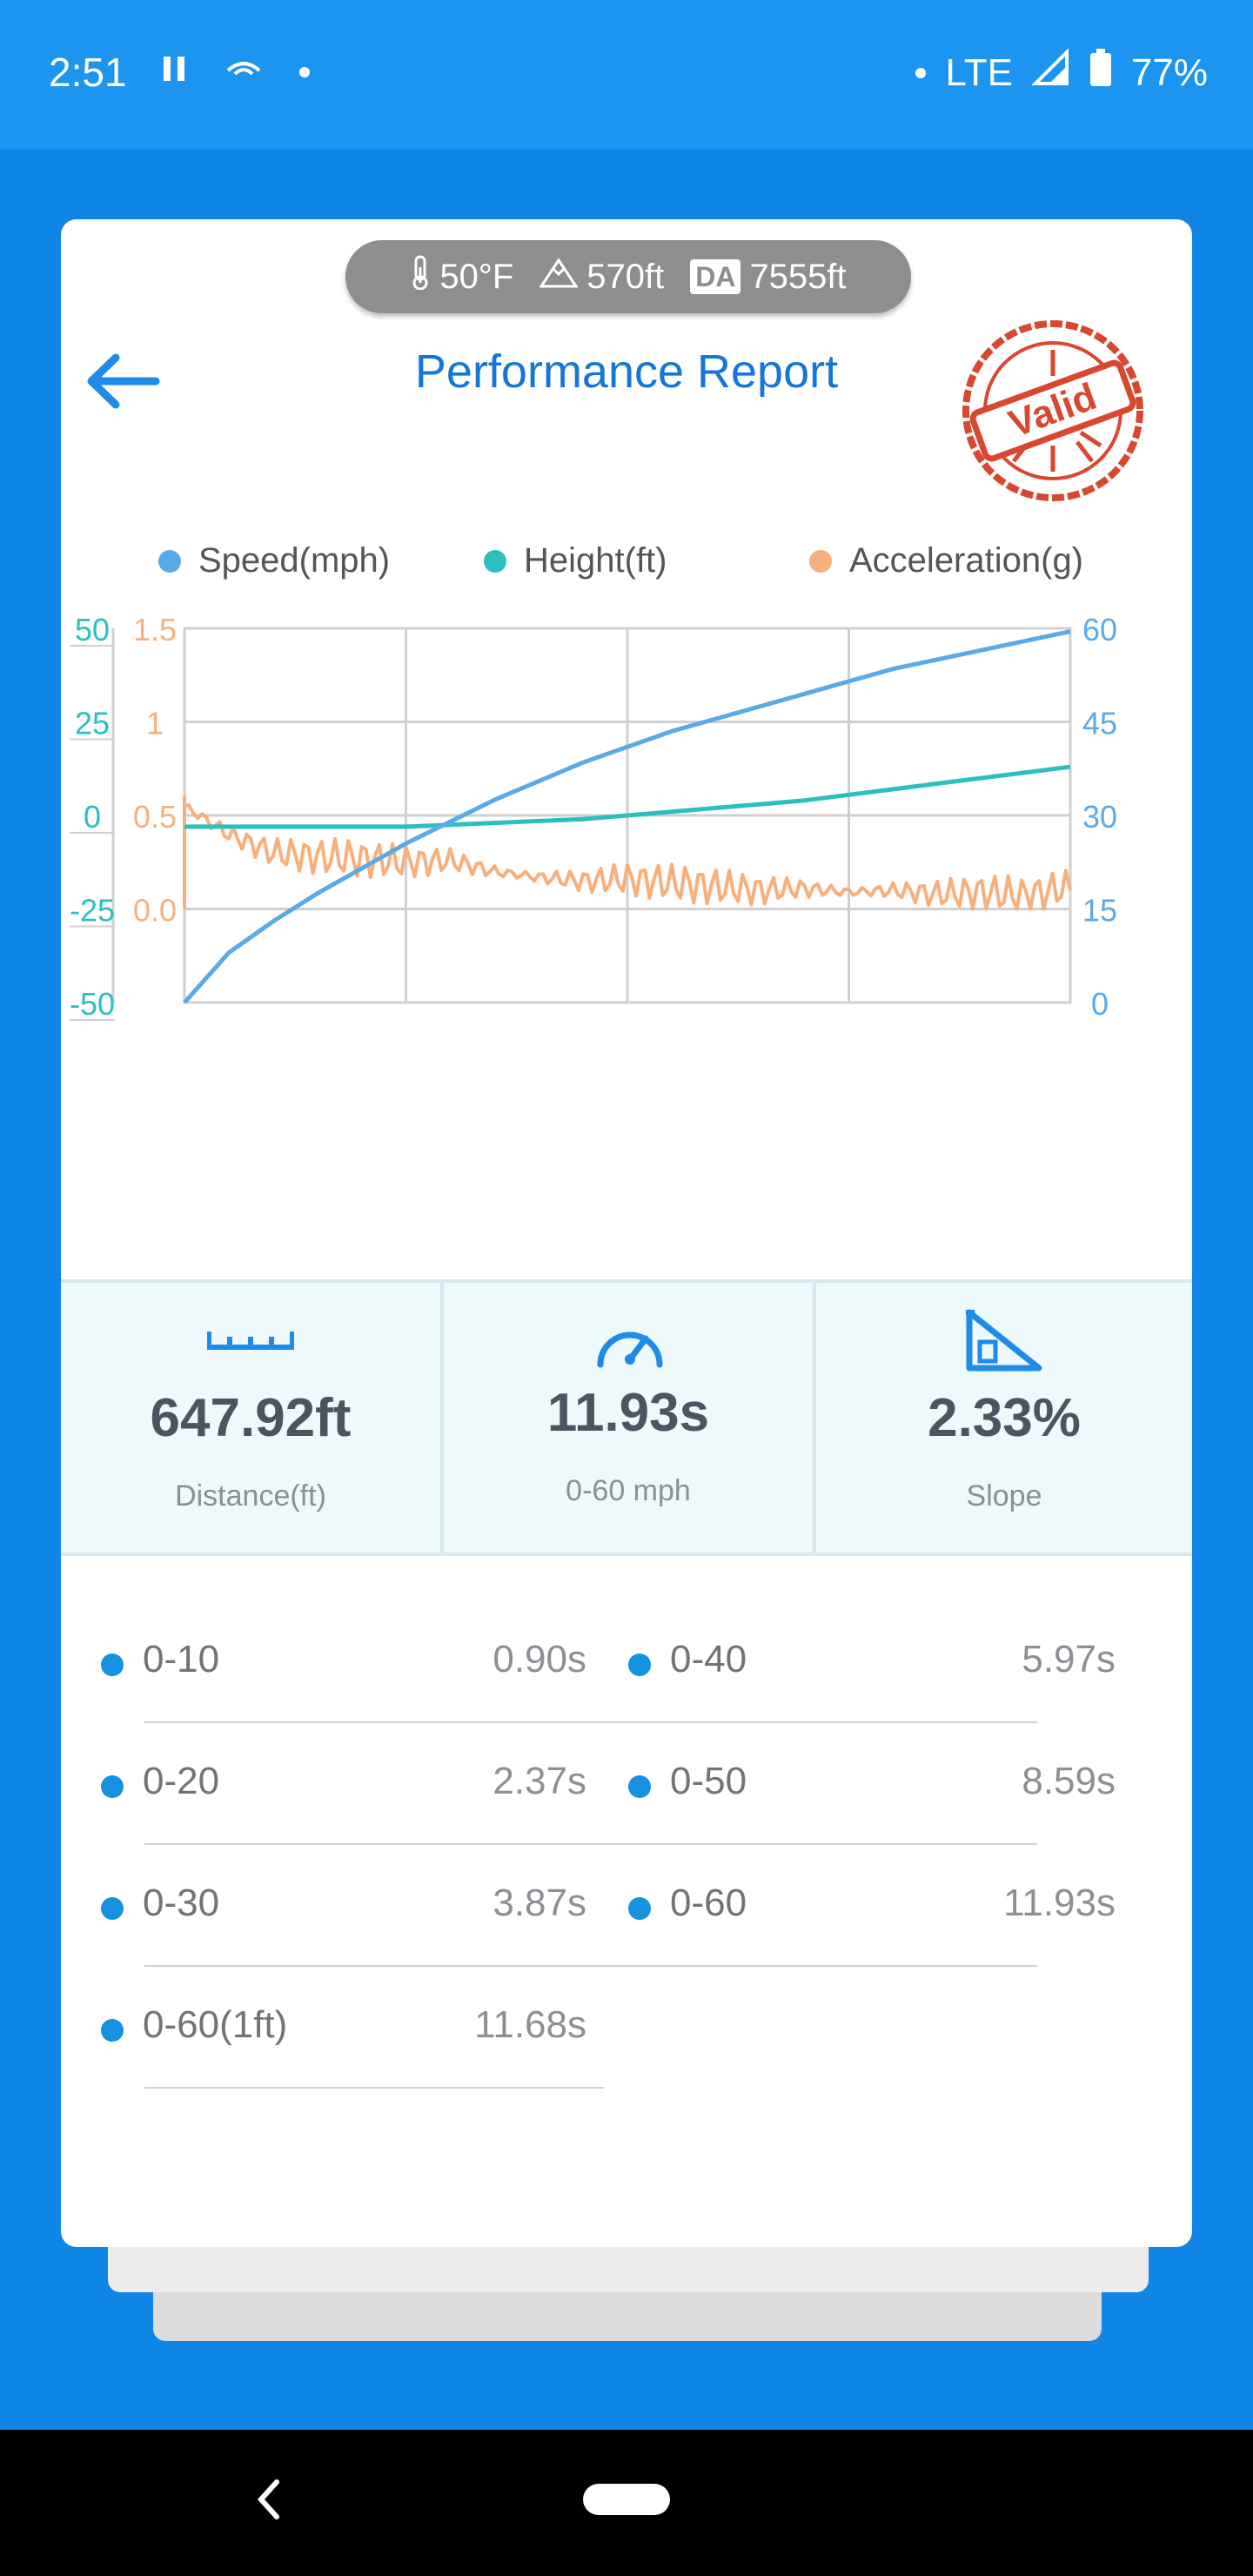 Image resolution: width=1253 pixels, height=2576 pixels. I want to click on speed-tick-label: 0, so click(1100, 1004).